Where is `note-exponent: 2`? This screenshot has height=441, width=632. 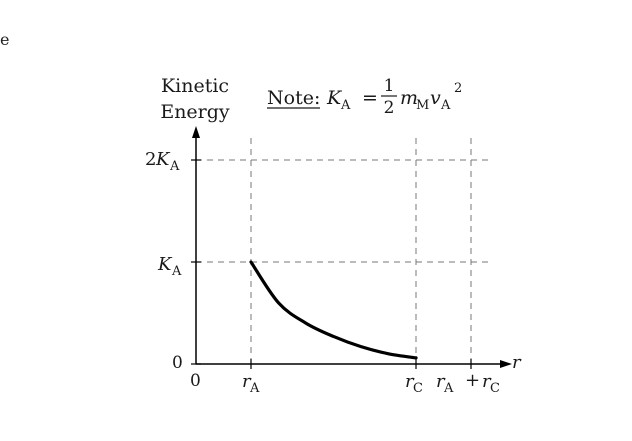 note-exponent: 2 is located at coordinates (458, 88).